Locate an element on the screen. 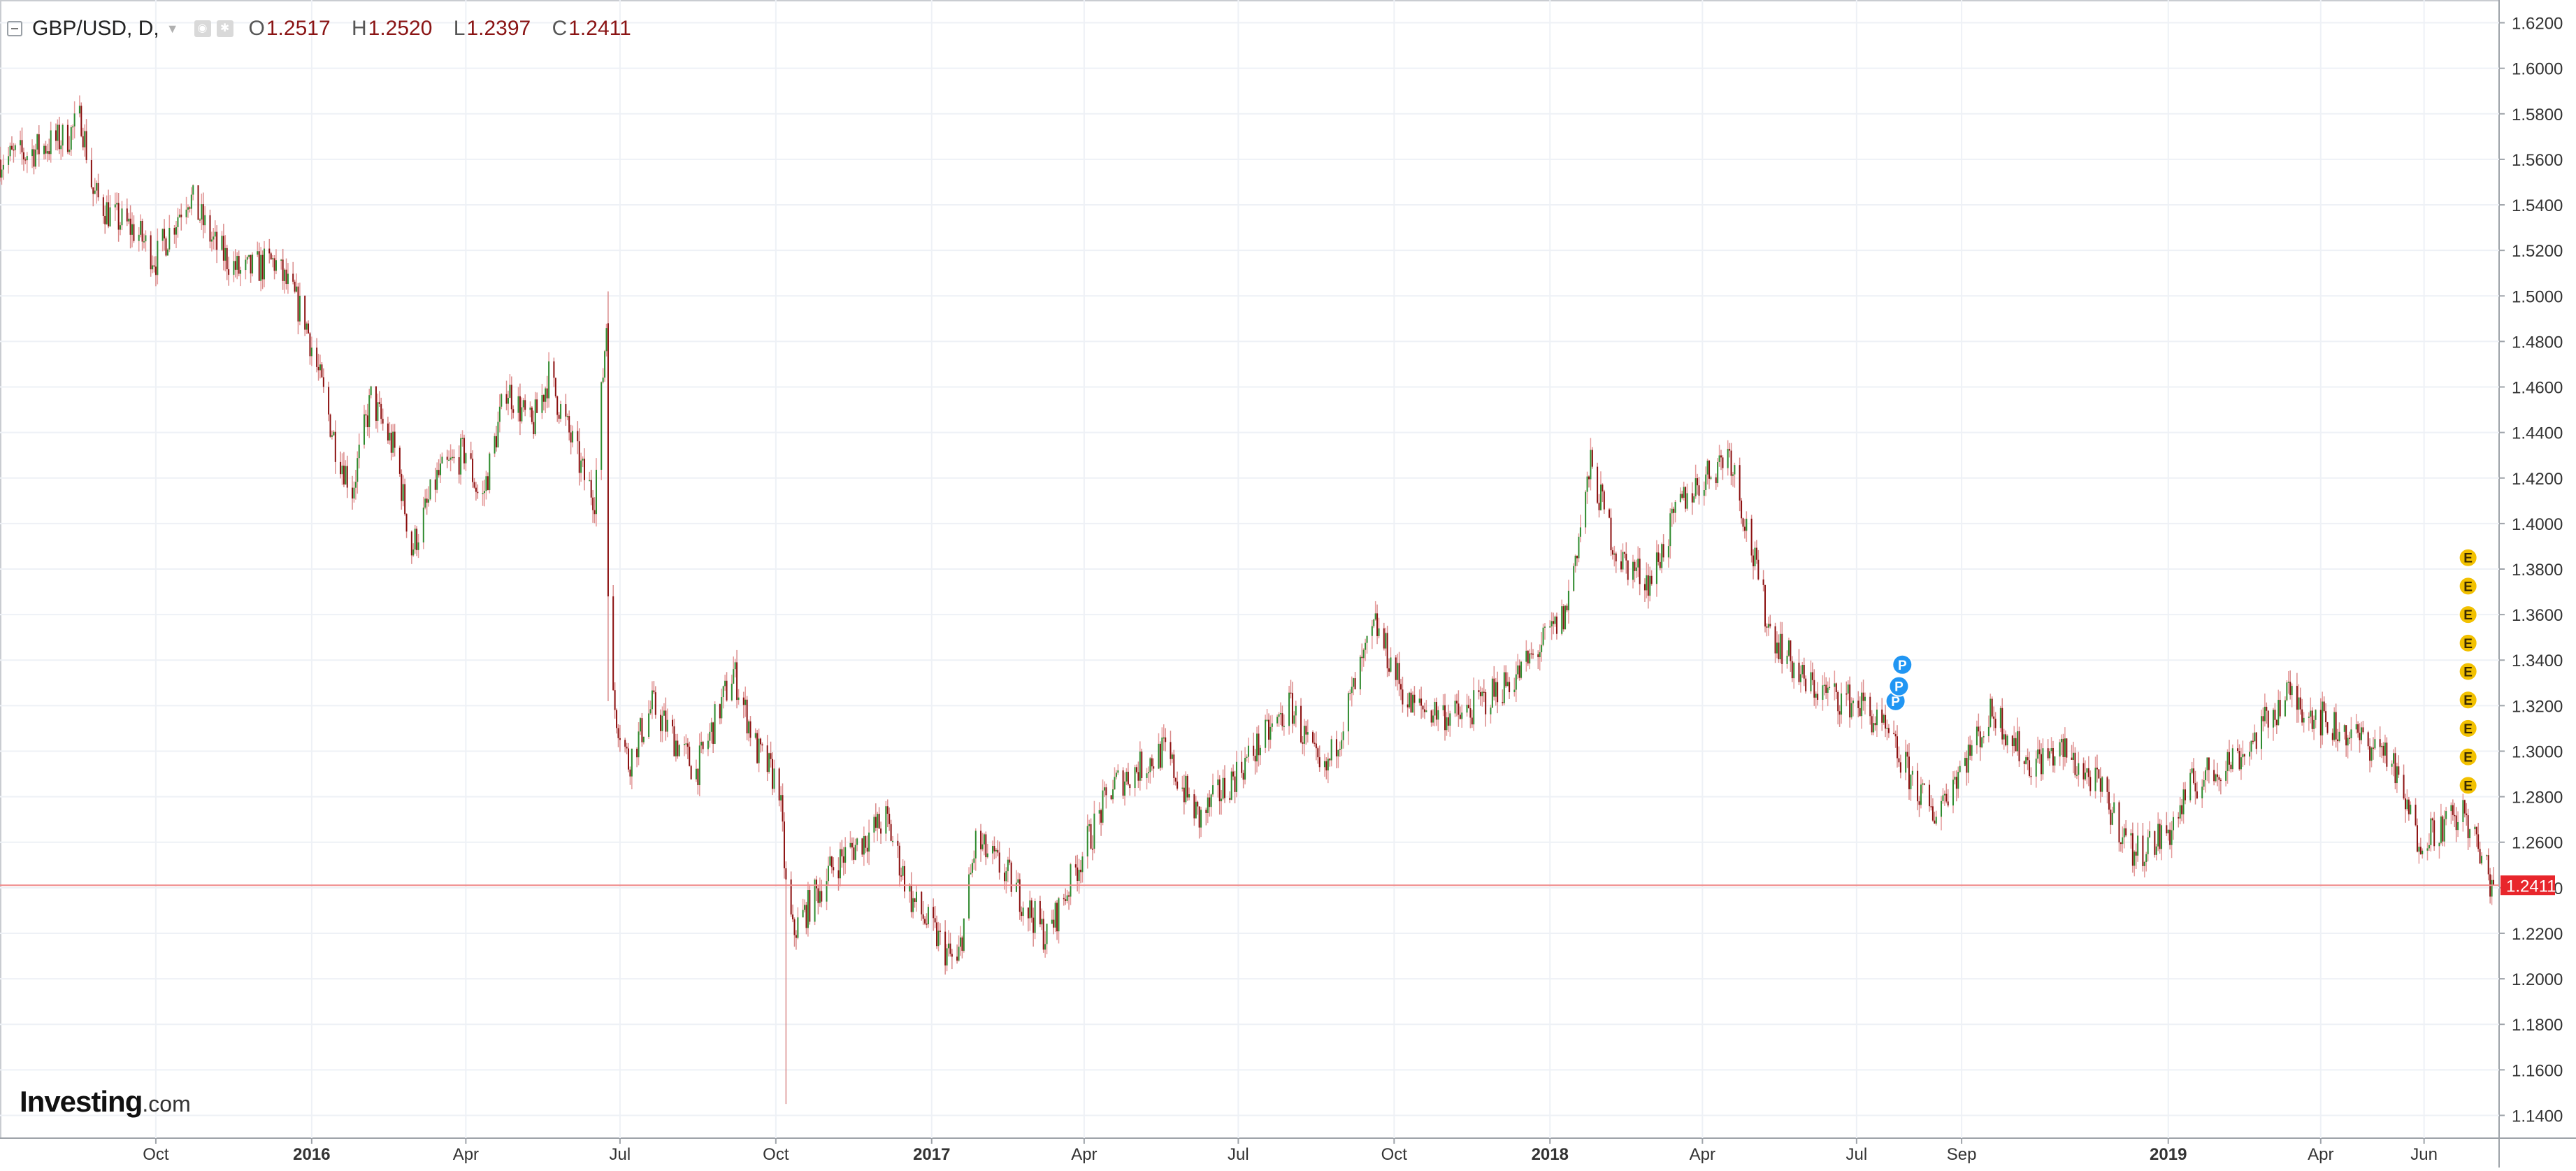 The image size is (2576, 1171). logo-brand: Investing is located at coordinates (81, 1101).